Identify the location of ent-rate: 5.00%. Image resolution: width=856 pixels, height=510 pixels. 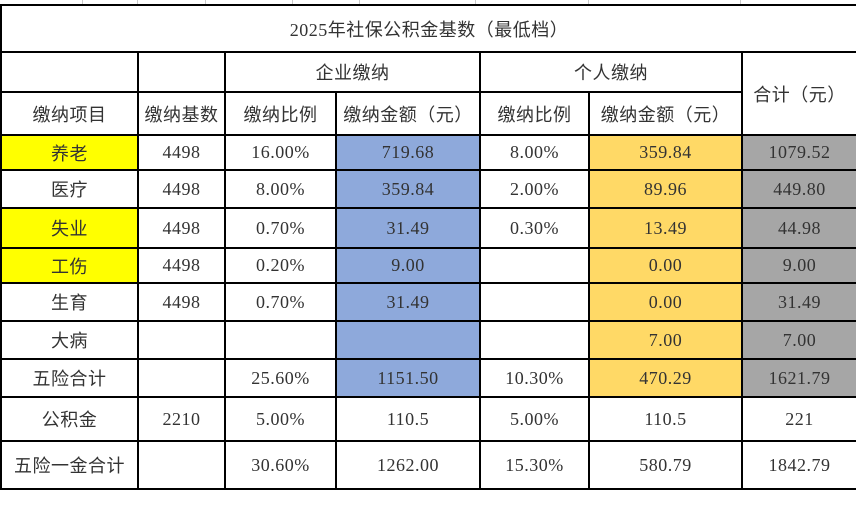
(280, 419).